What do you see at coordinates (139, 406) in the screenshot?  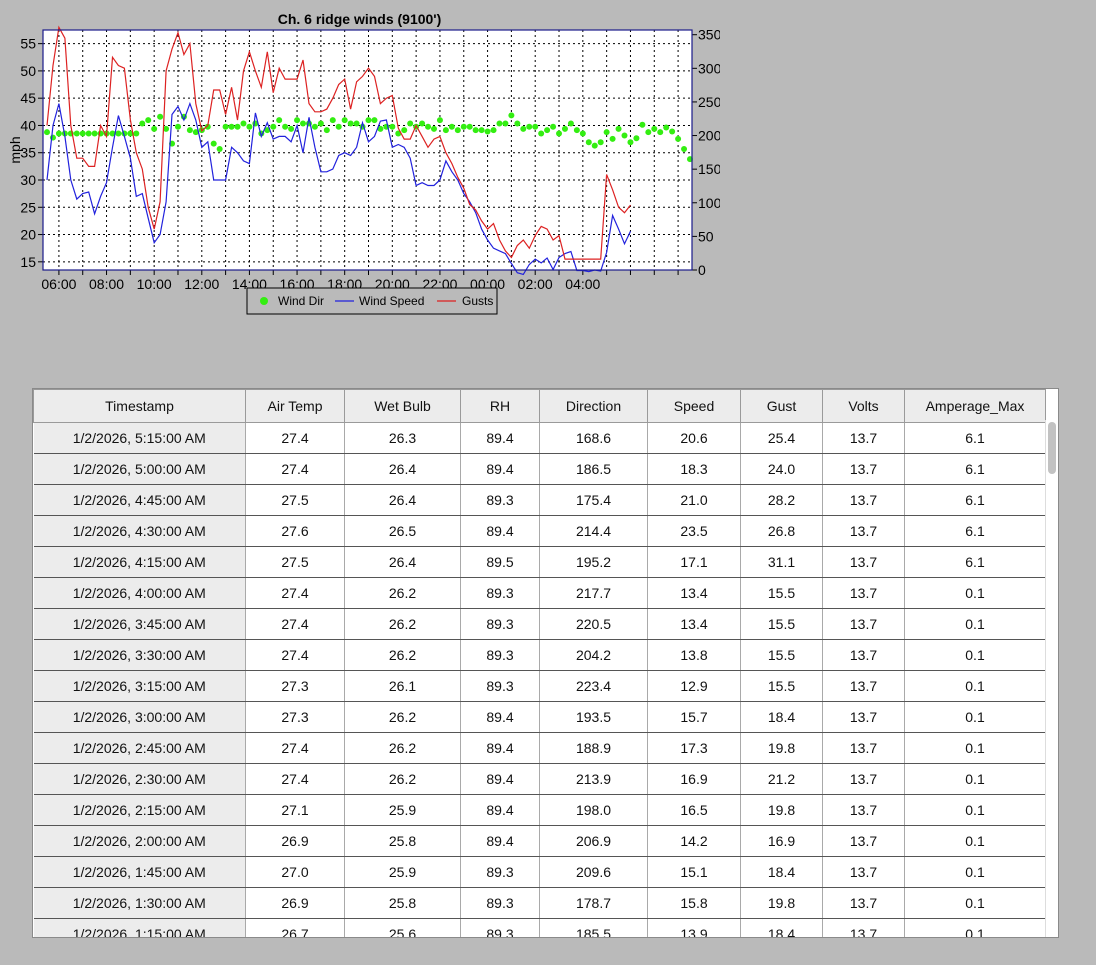 I see `column-header-timestamp: Timestamp` at bounding box center [139, 406].